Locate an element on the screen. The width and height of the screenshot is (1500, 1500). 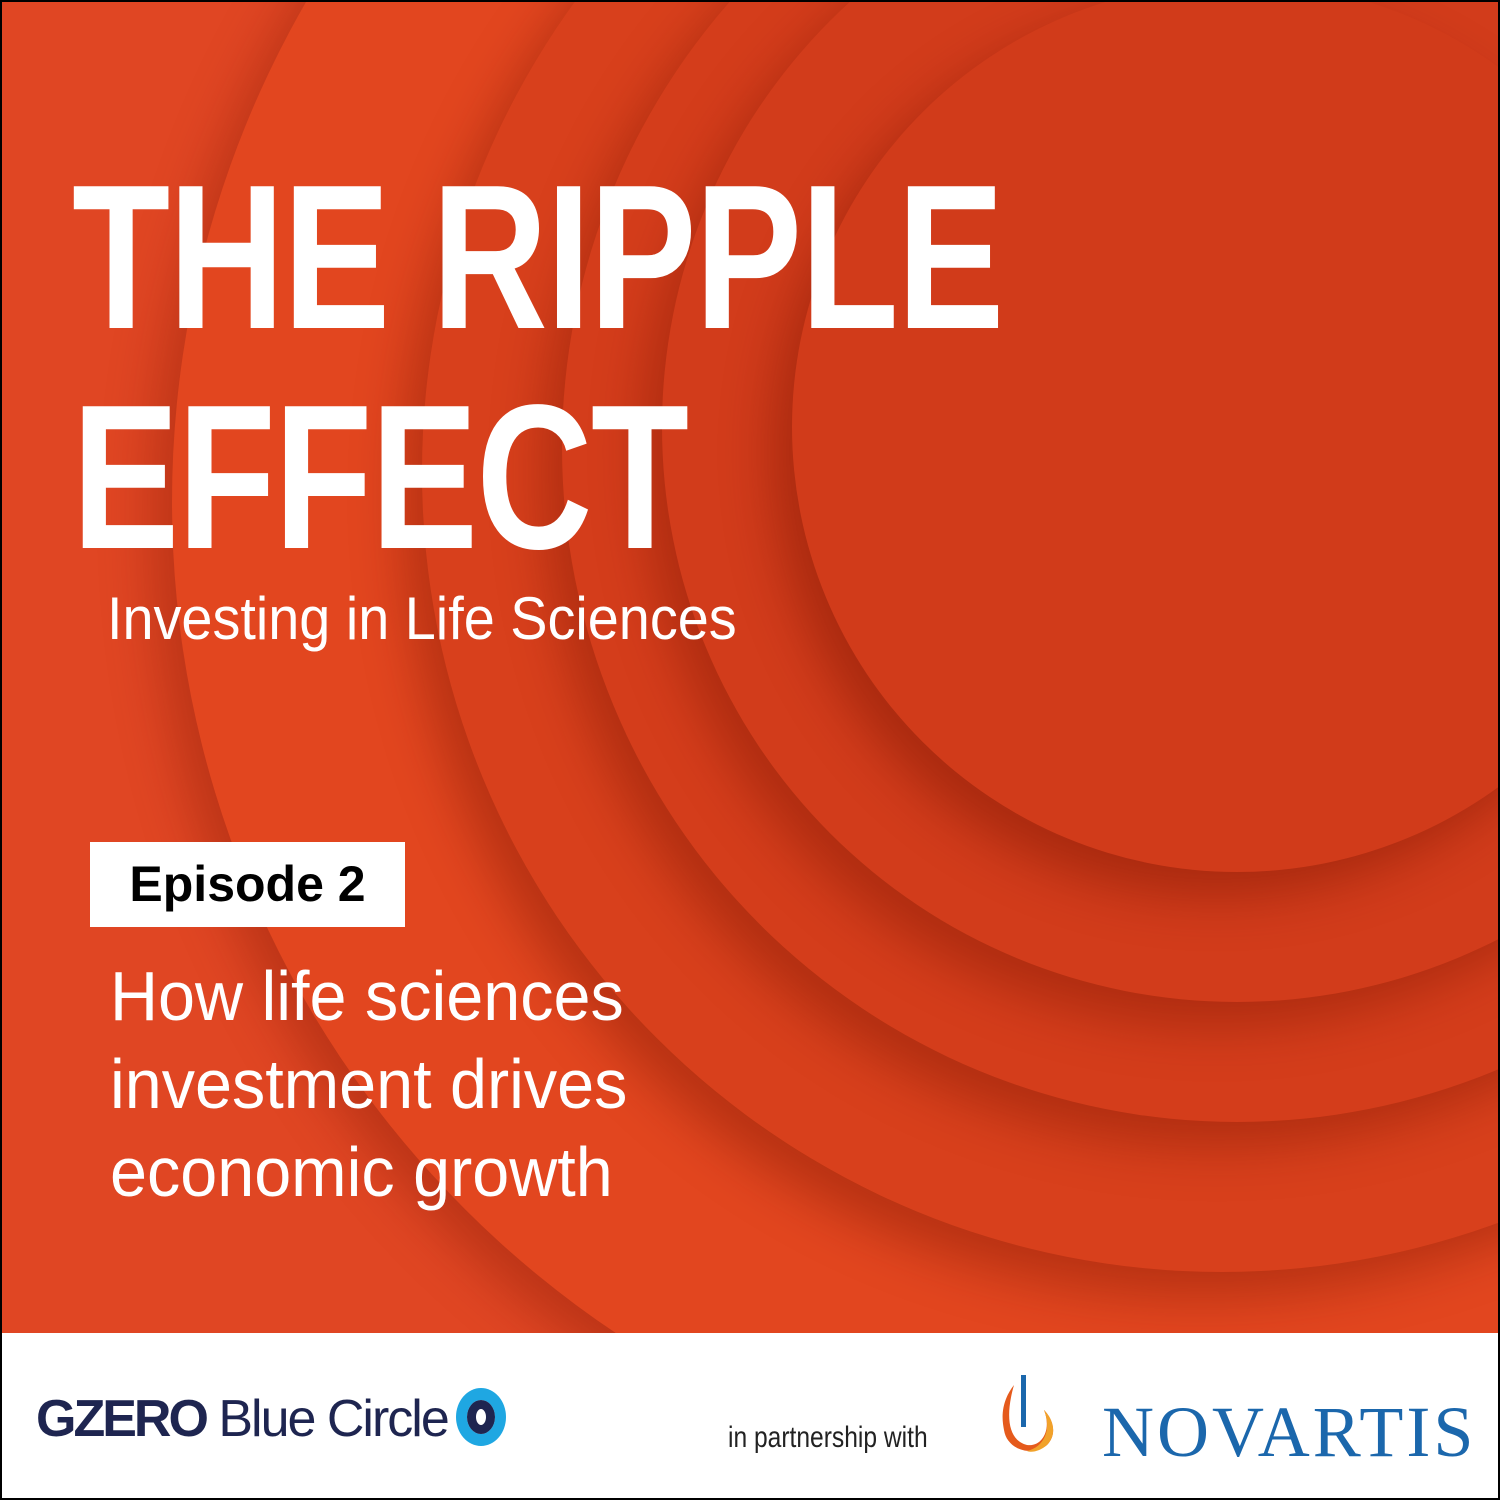
novartis-flame-icon is located at coordinates (1028, 1413).